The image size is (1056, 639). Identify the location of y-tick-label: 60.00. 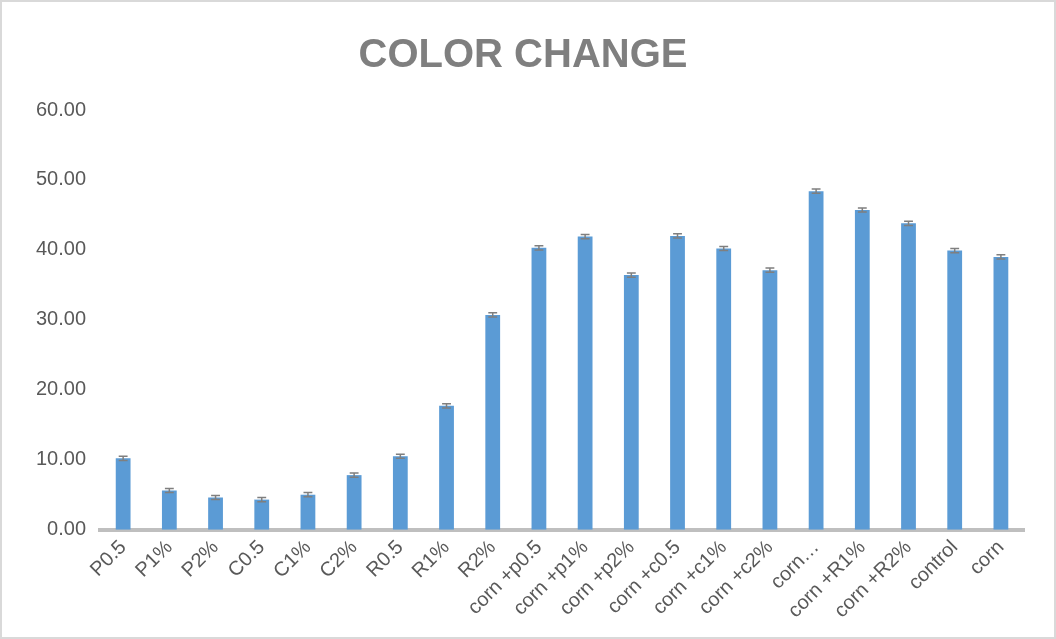
(61, 108).